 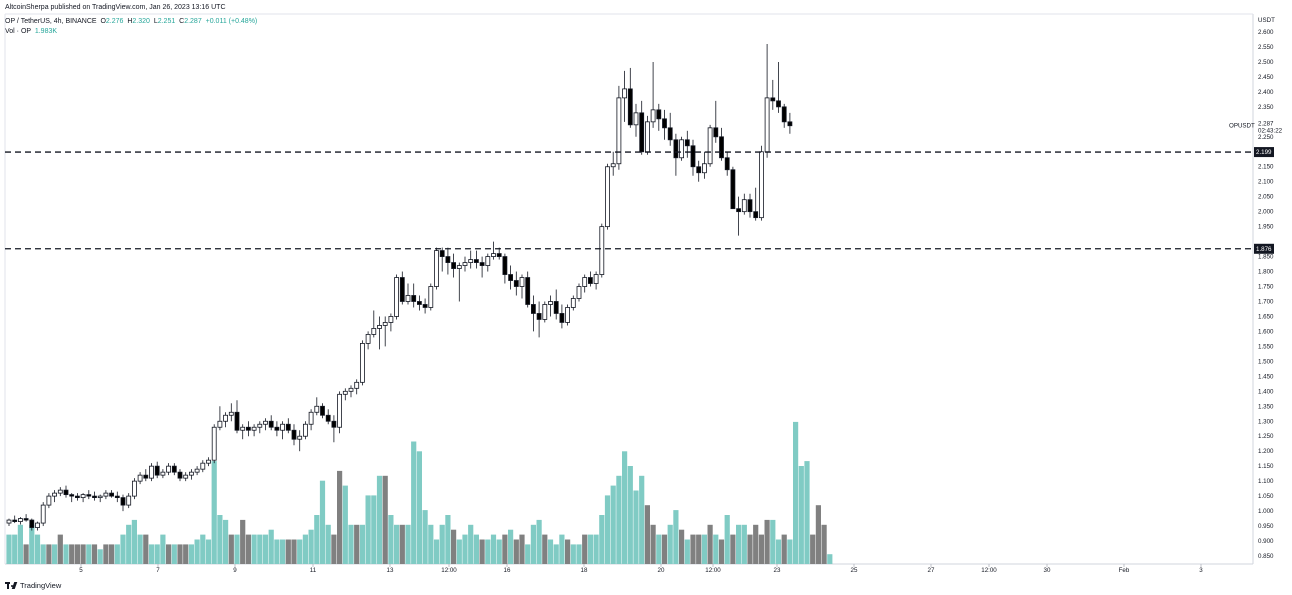 I want to click on price-tick-label: 1.200, so click(x=1266, y=451).